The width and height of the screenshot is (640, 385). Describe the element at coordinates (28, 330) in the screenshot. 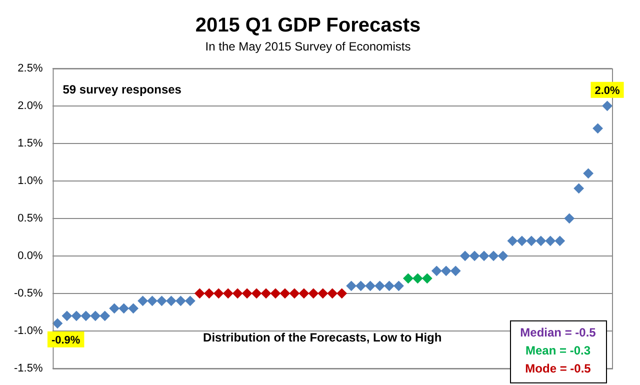

I see `y-tick-label: -1.0%` at that location.